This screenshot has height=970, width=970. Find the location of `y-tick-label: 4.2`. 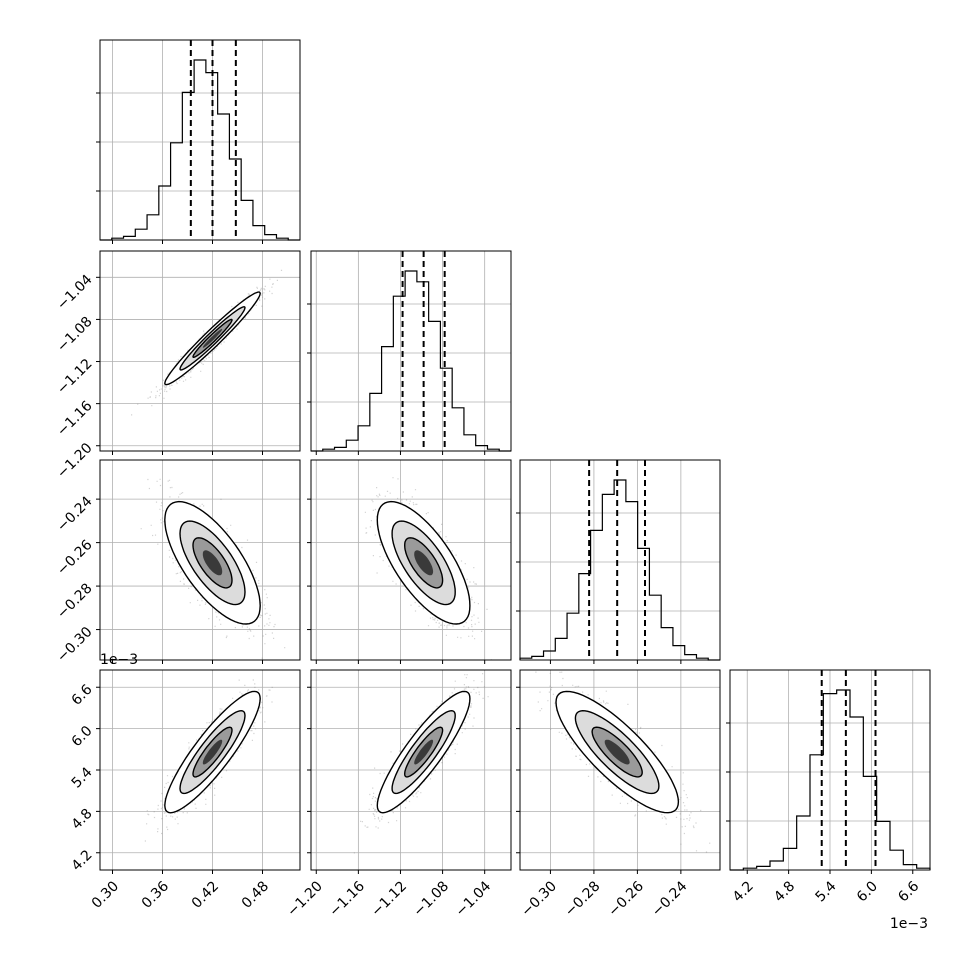

y-tick-label: 4.2 is located at coordinates (82, 860).